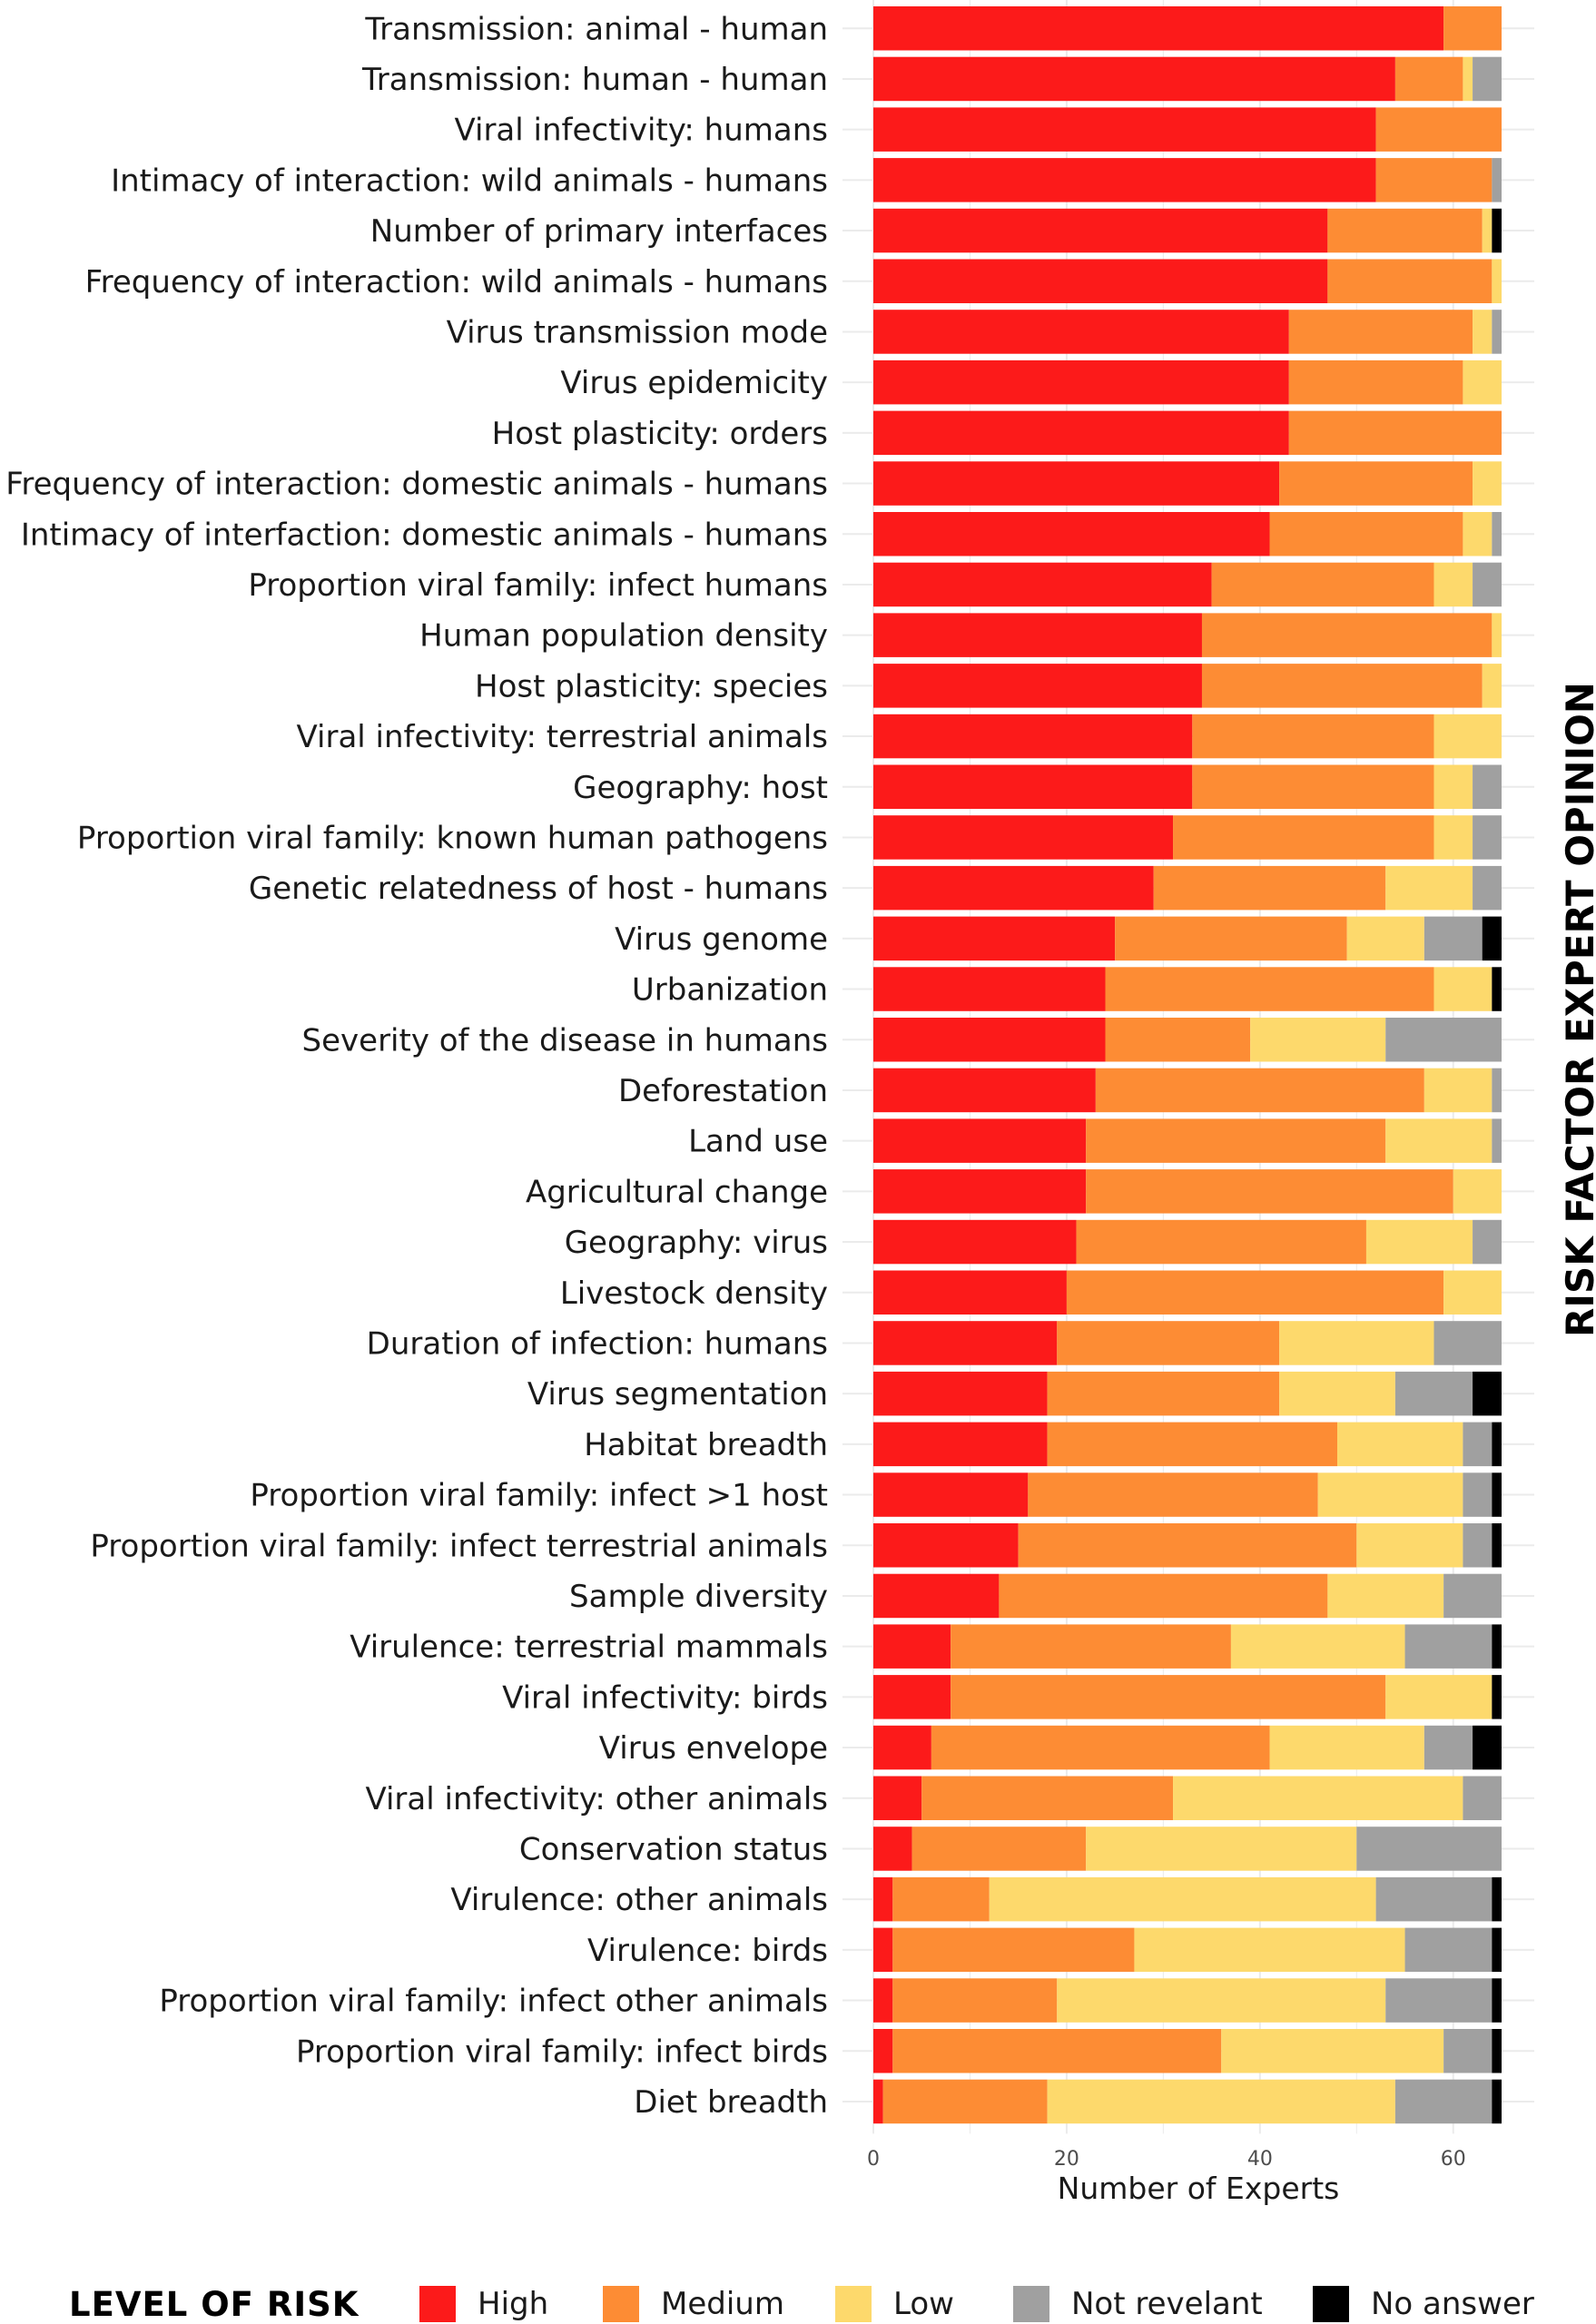 The height and width of the screenshot is (2324, 1596). I want to click on category-label: Virus segmentation, so click(677, 1394).